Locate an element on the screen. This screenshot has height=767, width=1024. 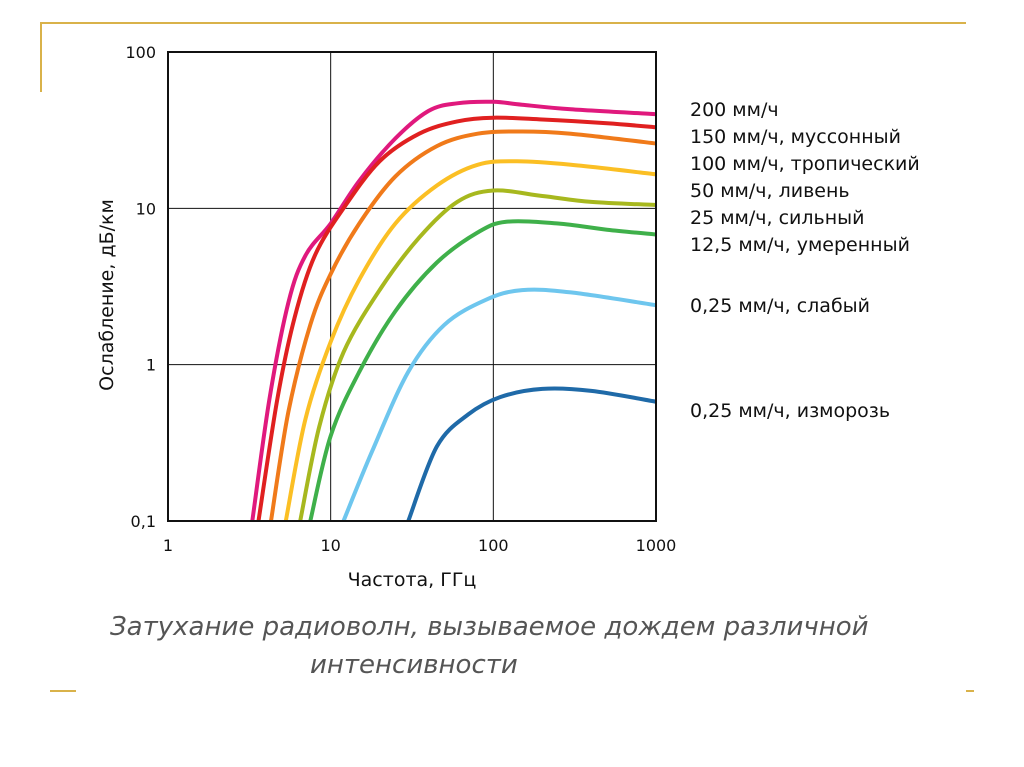
frame-bottom-left-line is located at coordinates (63, 691).